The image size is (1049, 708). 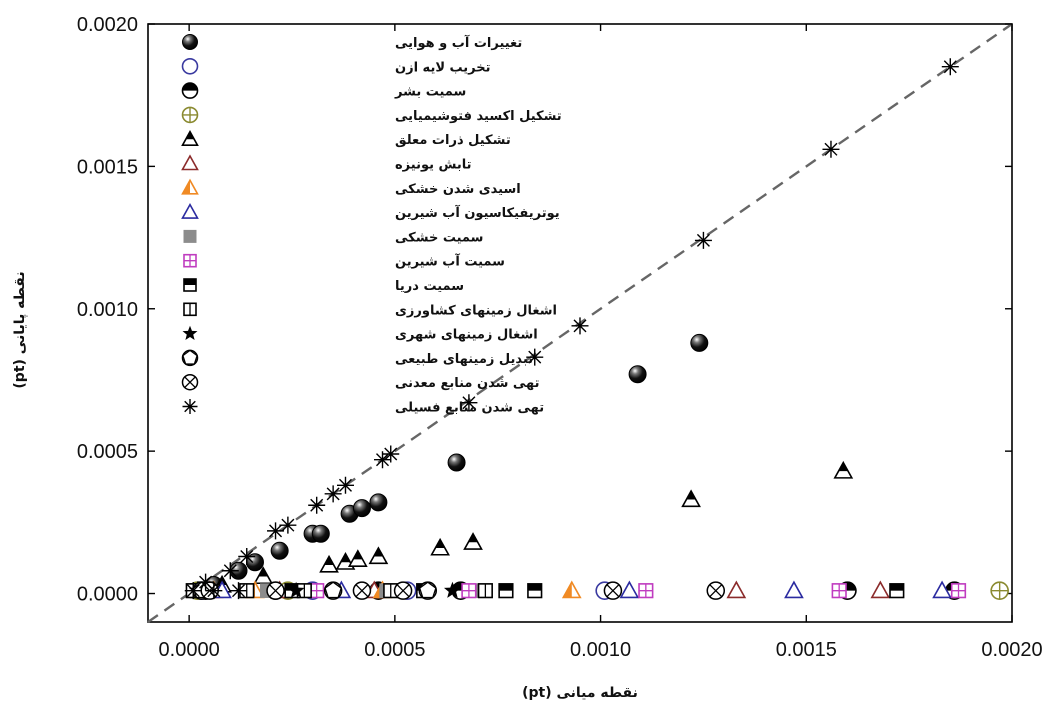 I want to click on legend-item: تهی شدن منابع معدنی, so click(x=360, y=382).